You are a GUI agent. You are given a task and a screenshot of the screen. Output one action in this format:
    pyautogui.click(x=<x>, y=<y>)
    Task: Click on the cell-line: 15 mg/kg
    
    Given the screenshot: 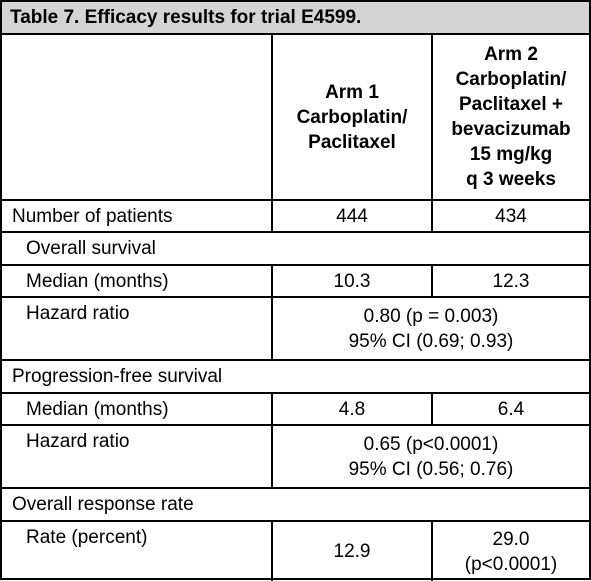 What is the action you would take?
    pyautogui.click(x=511, y=154)
    